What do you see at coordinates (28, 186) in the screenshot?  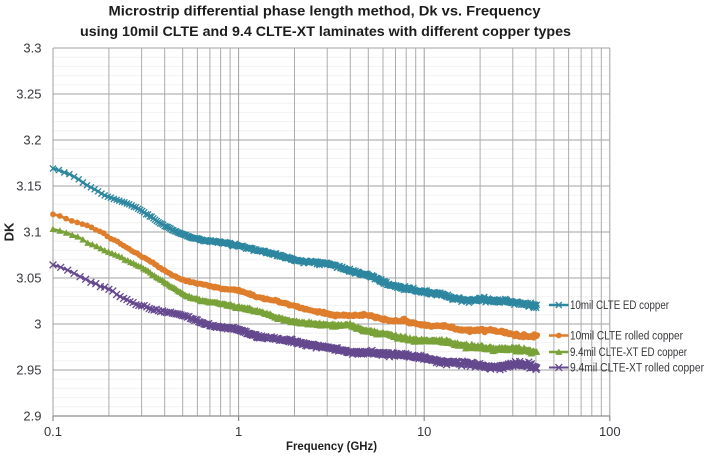 I see `svg-text: 3.15` at bounding box center [28, 186].